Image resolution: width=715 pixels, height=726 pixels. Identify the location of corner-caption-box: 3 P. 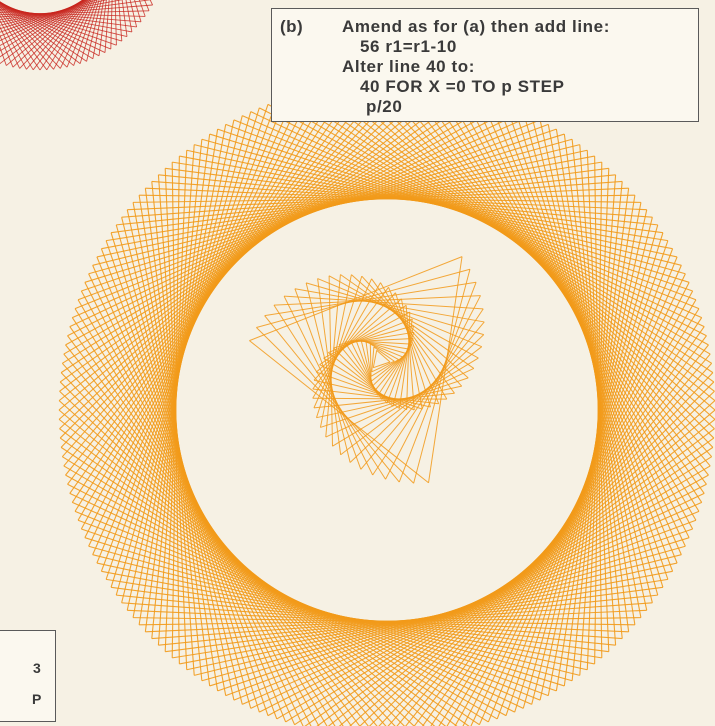
(28, 676).